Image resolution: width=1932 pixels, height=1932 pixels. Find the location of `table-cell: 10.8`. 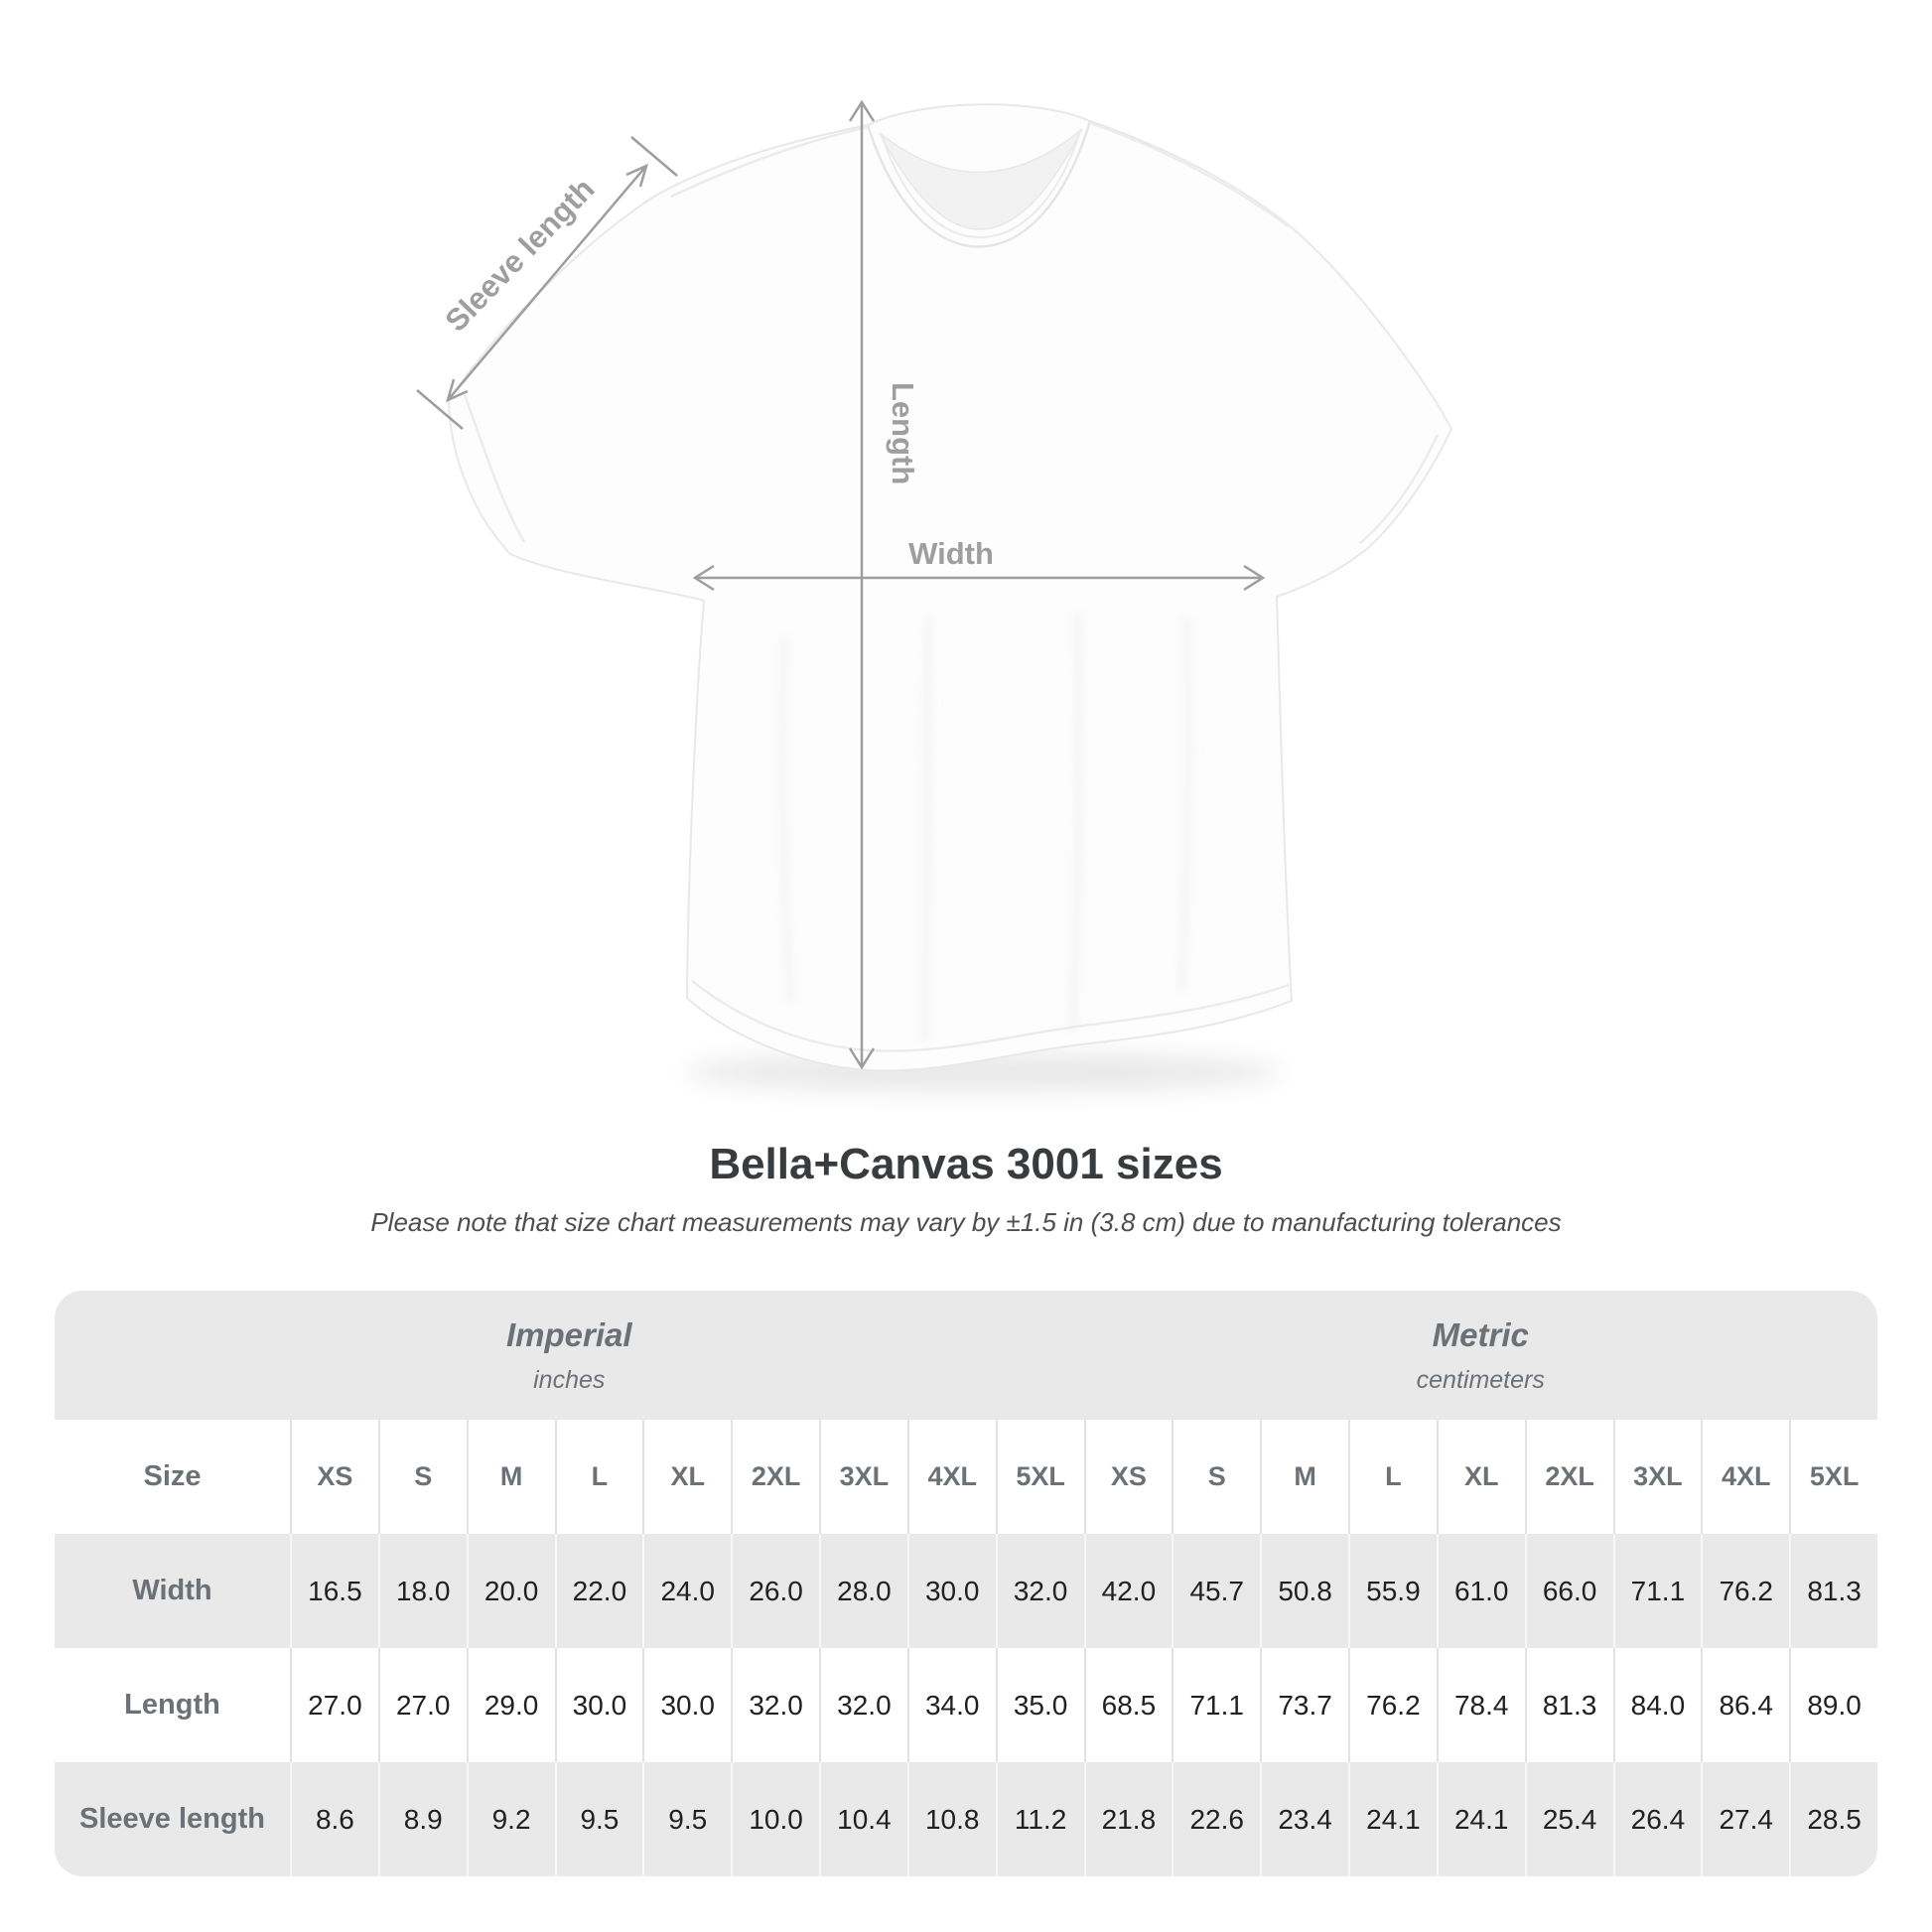

table-cell: 10.8 is located at coordinates (951, 1819).